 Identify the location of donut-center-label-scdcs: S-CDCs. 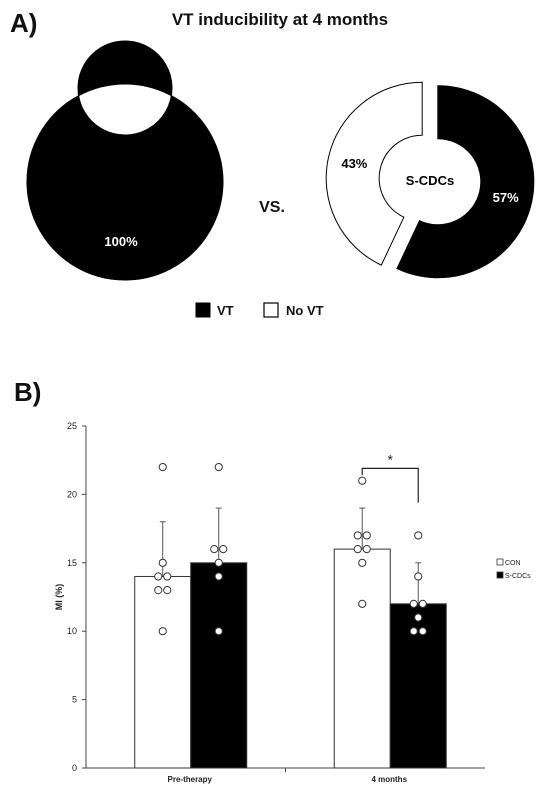
(430, 180).